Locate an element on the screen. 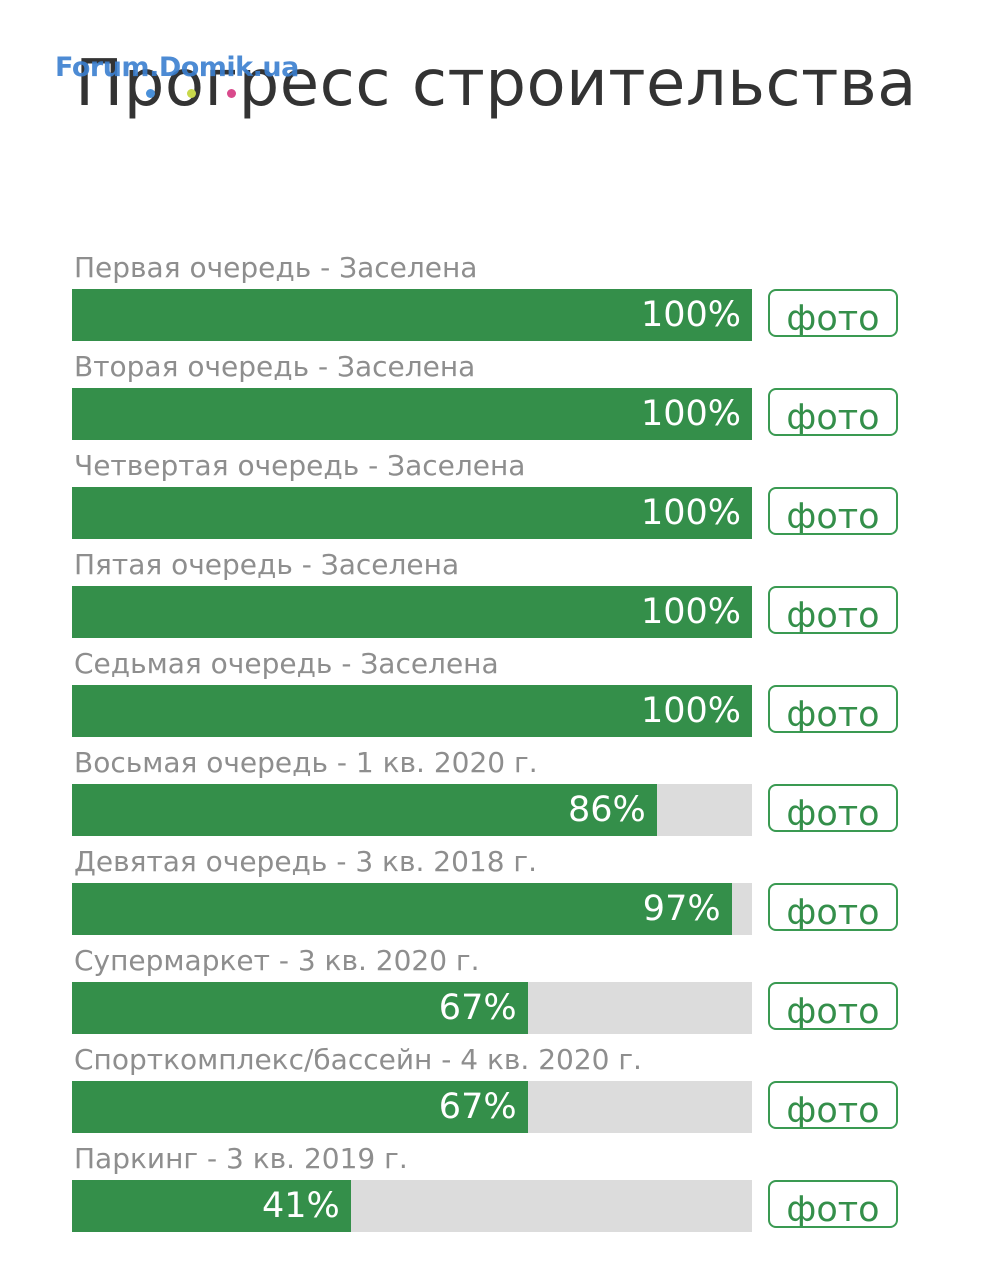  progress-item-label: Четвертая очередь - Заселена is located at coordinates (300, 465).